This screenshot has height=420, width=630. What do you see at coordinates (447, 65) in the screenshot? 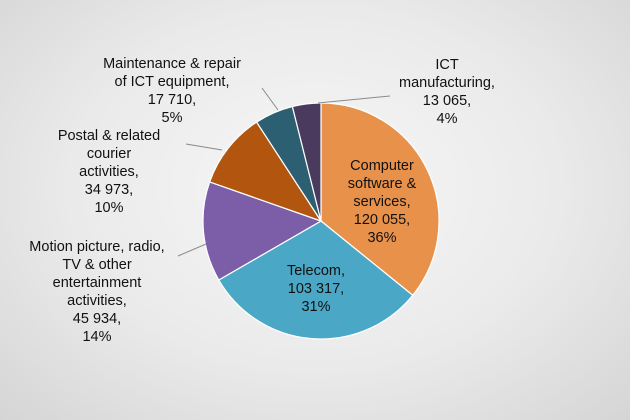
I see `data-label-line: ICT` at bounding box center [447, 65].